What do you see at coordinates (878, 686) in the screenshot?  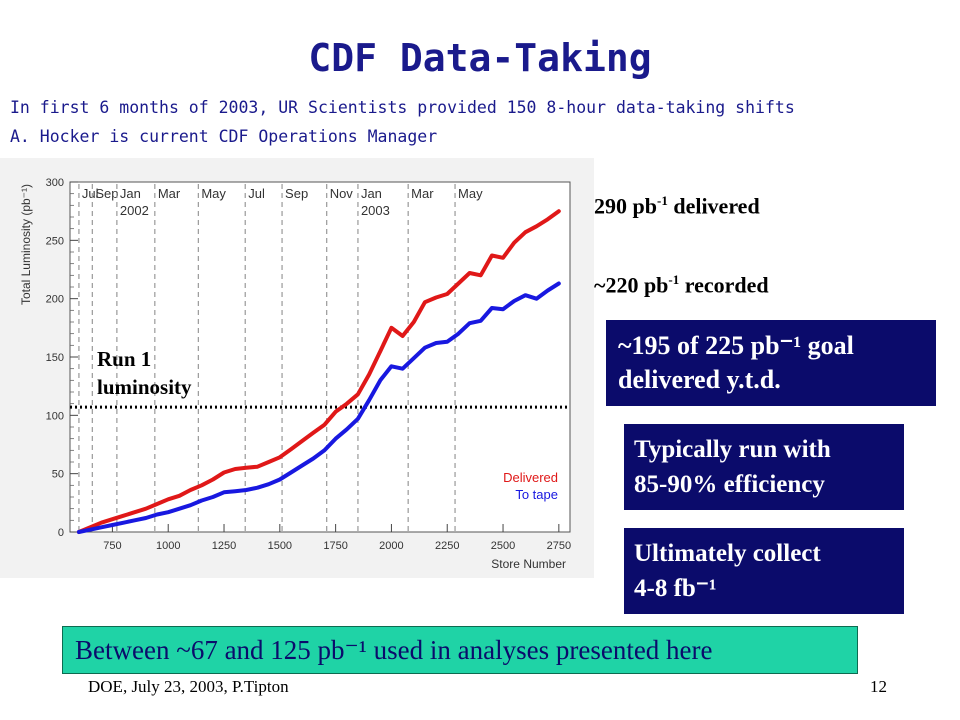 I see `page-number: 12` at bounding box center [878, 686].